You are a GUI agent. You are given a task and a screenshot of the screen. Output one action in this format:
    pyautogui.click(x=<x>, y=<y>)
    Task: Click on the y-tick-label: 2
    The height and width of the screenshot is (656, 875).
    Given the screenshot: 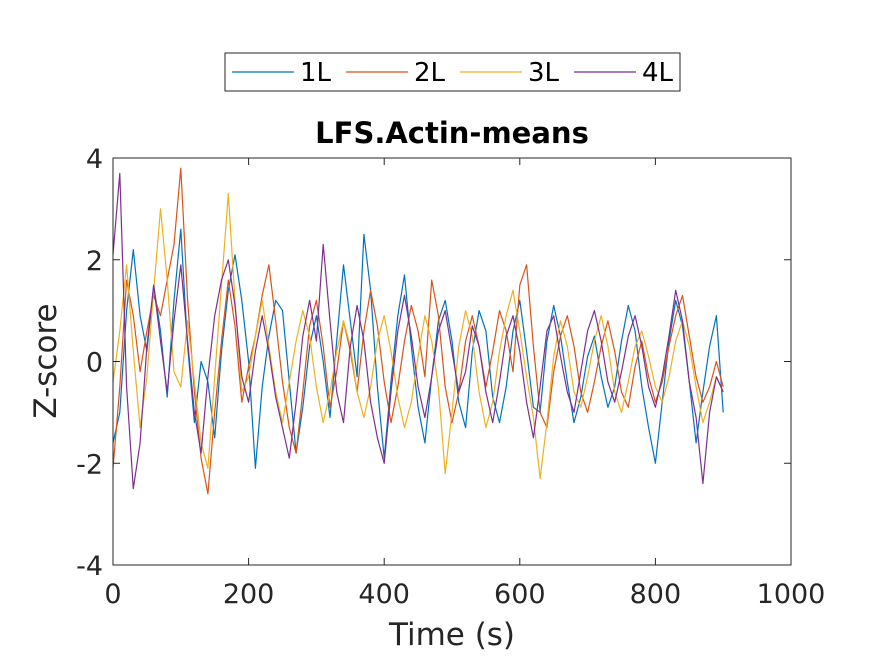 What is the action you would take?
    pyautogui.click(x=94, y=261)
    